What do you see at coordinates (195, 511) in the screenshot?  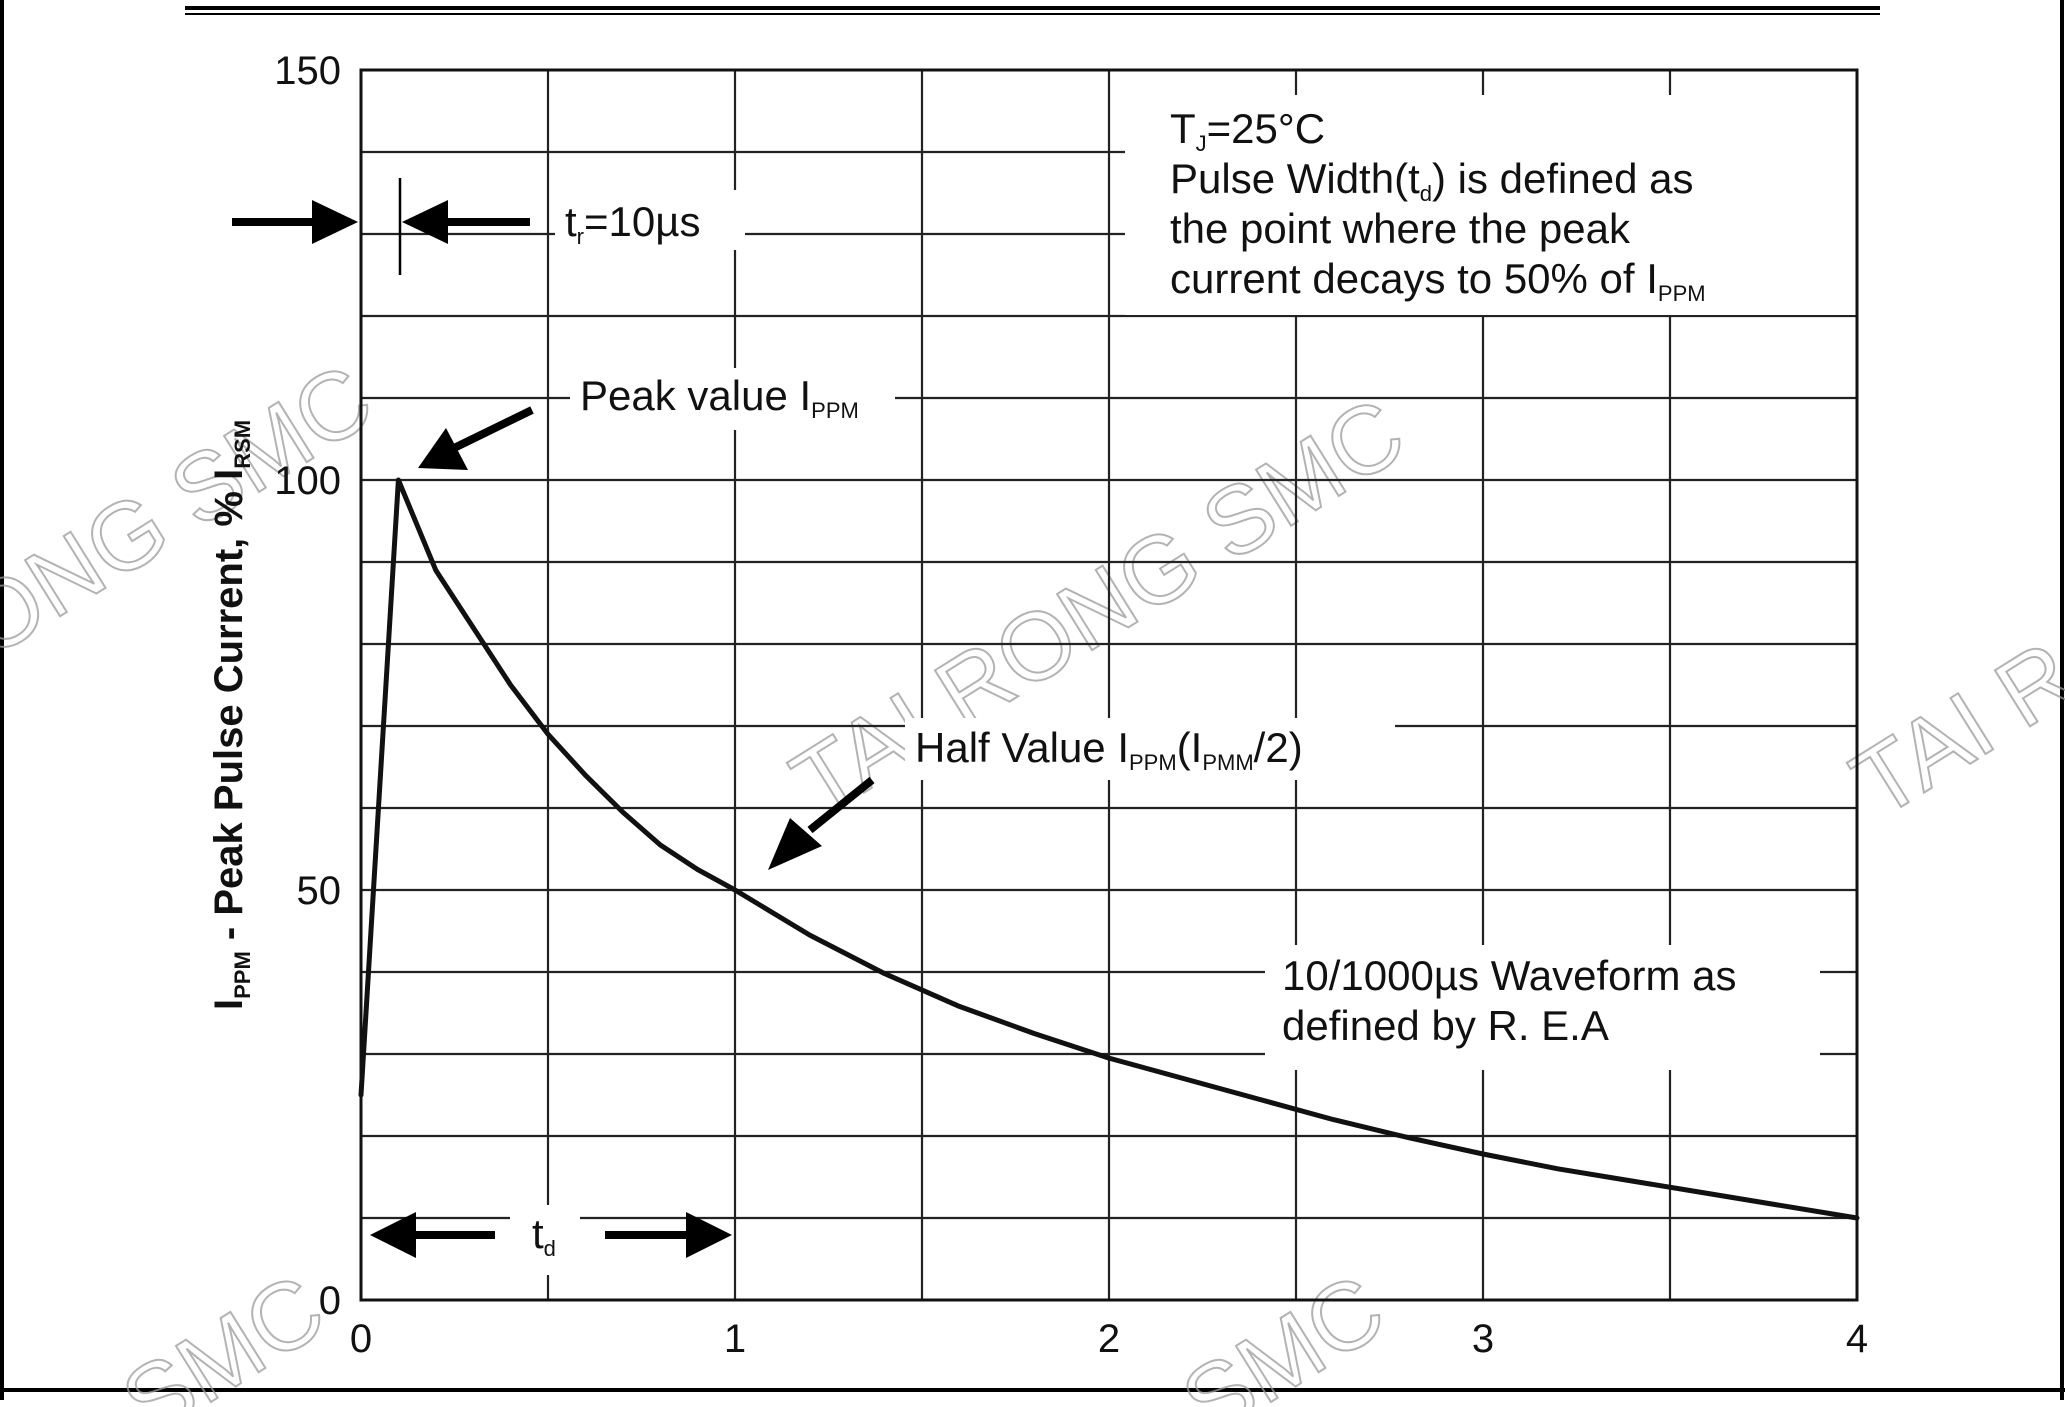 I see `watermark-left: ONG SMC` at bounding box center [195, 511].